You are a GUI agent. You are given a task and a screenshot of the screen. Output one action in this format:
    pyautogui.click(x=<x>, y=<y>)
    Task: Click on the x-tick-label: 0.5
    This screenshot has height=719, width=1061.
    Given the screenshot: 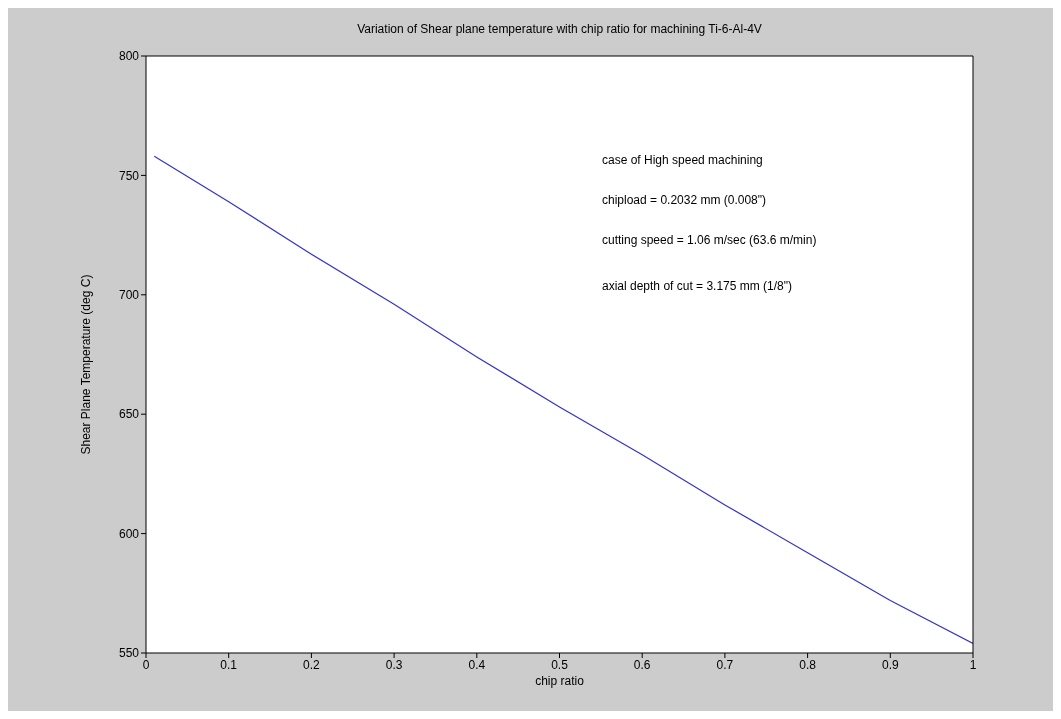 What is the action you would take?
    pyautogui.click(x=560, y=664)
    